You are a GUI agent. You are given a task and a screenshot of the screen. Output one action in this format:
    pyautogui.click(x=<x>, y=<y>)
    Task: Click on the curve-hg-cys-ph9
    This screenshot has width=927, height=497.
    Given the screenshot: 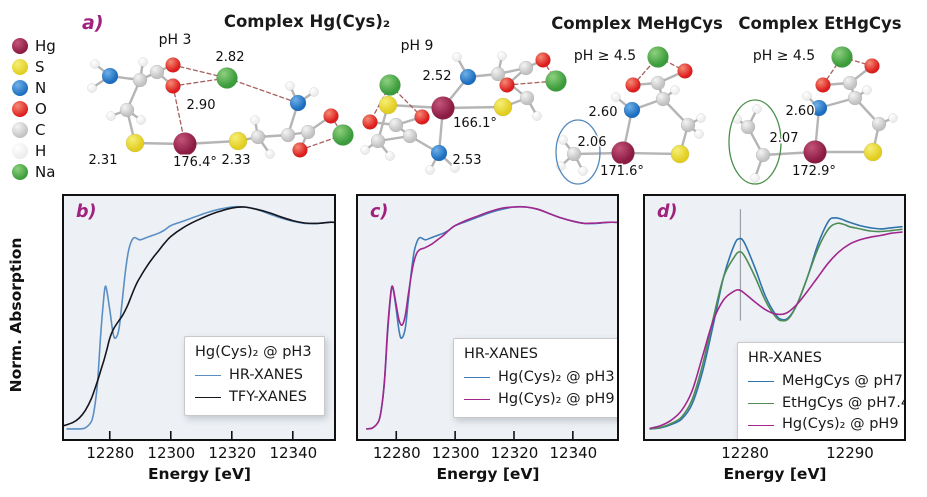 What is the action you would take?
    pyautogui.click(x=776, y=330)
    